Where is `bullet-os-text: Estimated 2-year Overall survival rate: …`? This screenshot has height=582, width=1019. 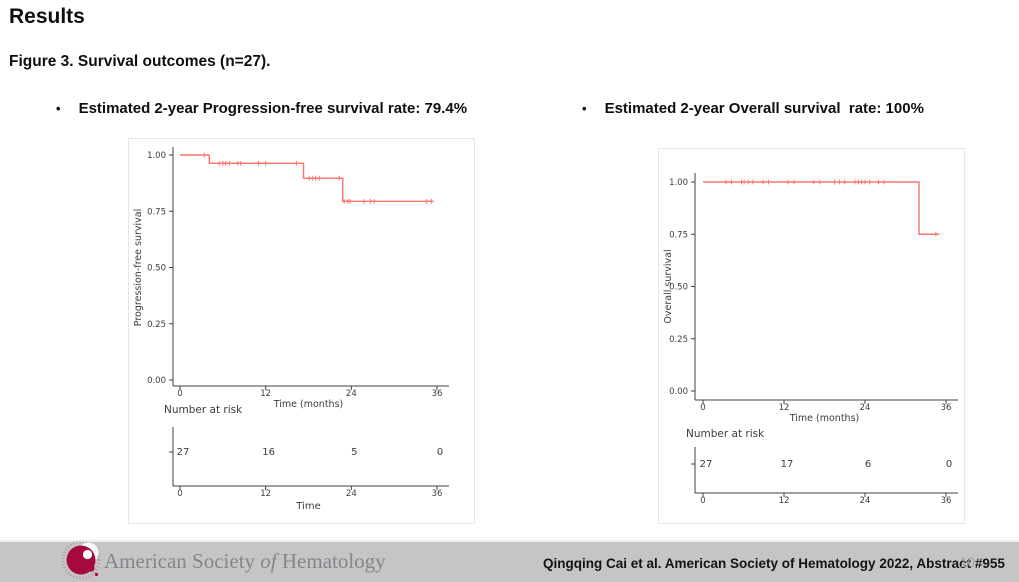
bullet-os-text: Estimated 2-year Overall survival rate: … is located at coordinates (764, 108).